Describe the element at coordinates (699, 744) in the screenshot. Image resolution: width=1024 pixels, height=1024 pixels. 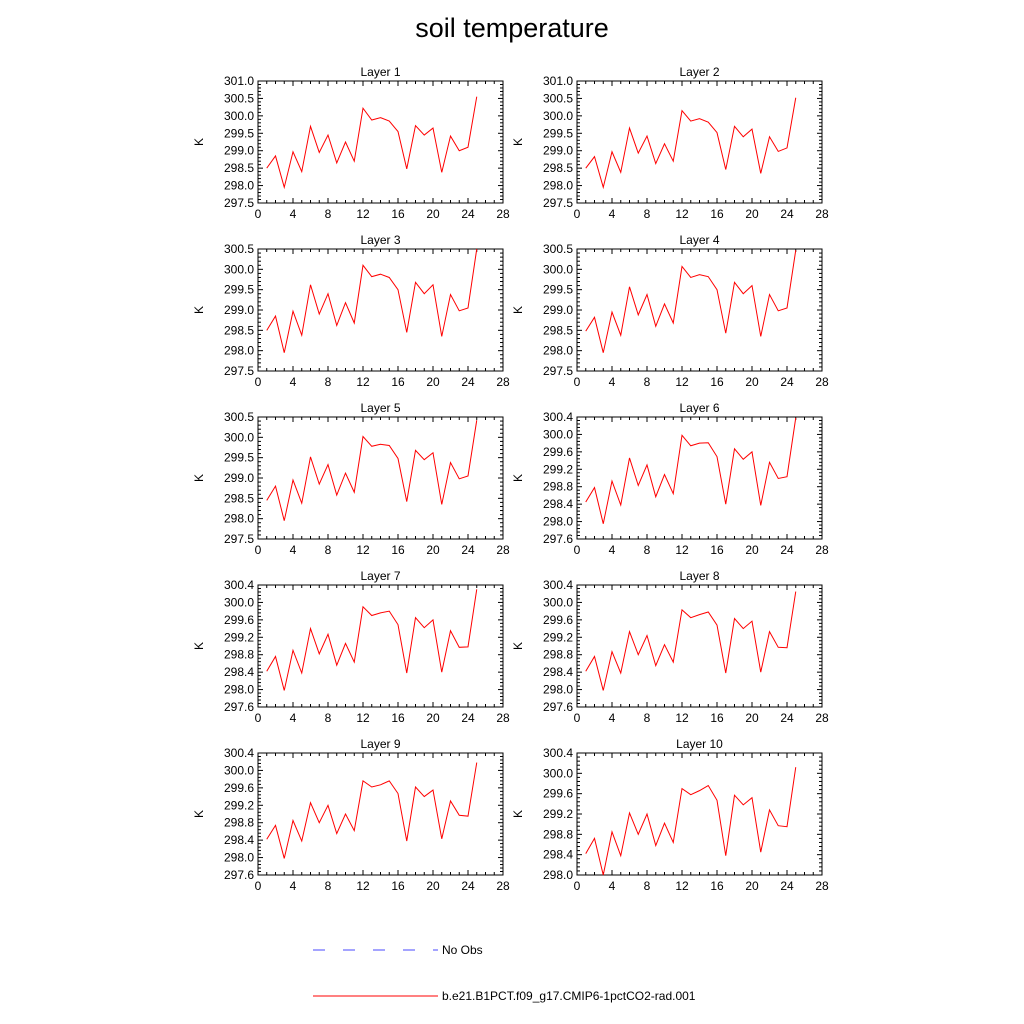
I see `panel-title: Layer 10` at that location.